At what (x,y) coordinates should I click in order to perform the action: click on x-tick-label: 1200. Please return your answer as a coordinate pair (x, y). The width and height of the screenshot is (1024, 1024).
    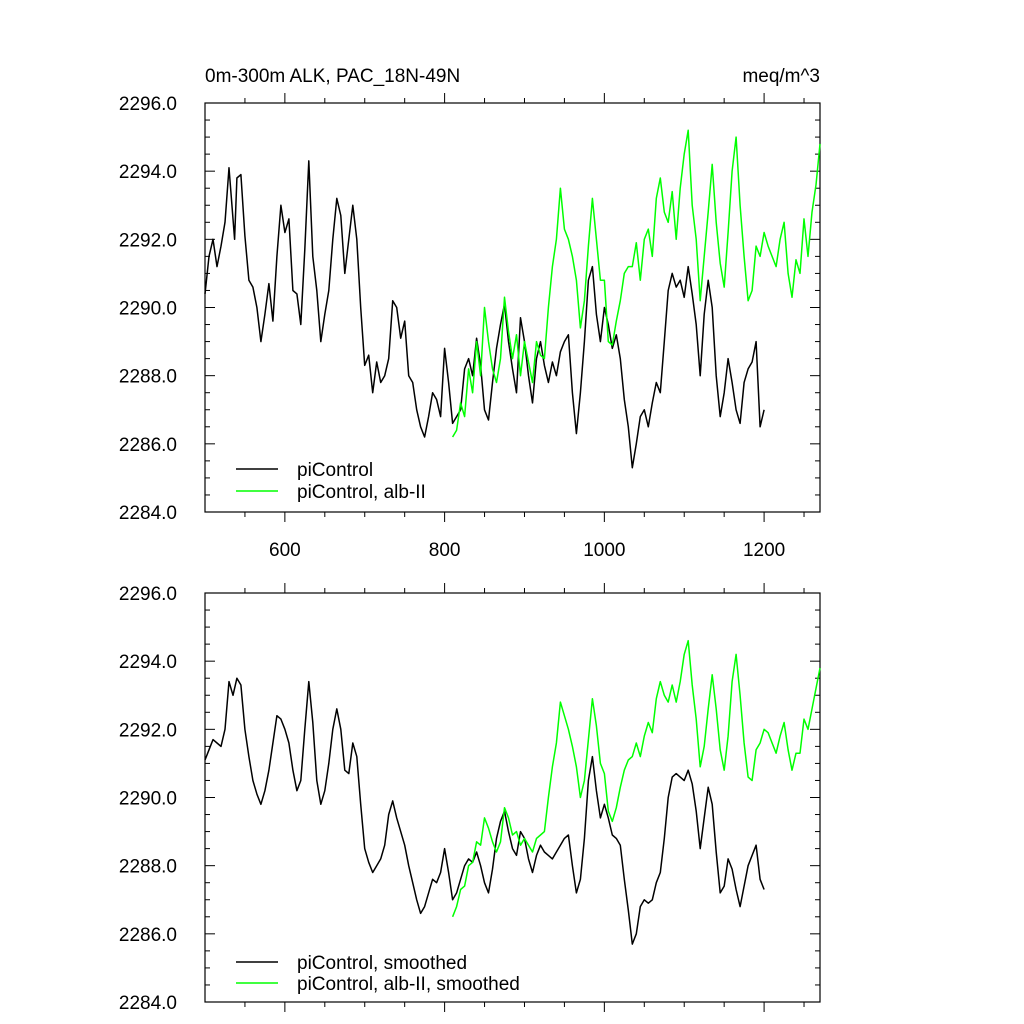
    Looking at the image, I should click on (764, 550).